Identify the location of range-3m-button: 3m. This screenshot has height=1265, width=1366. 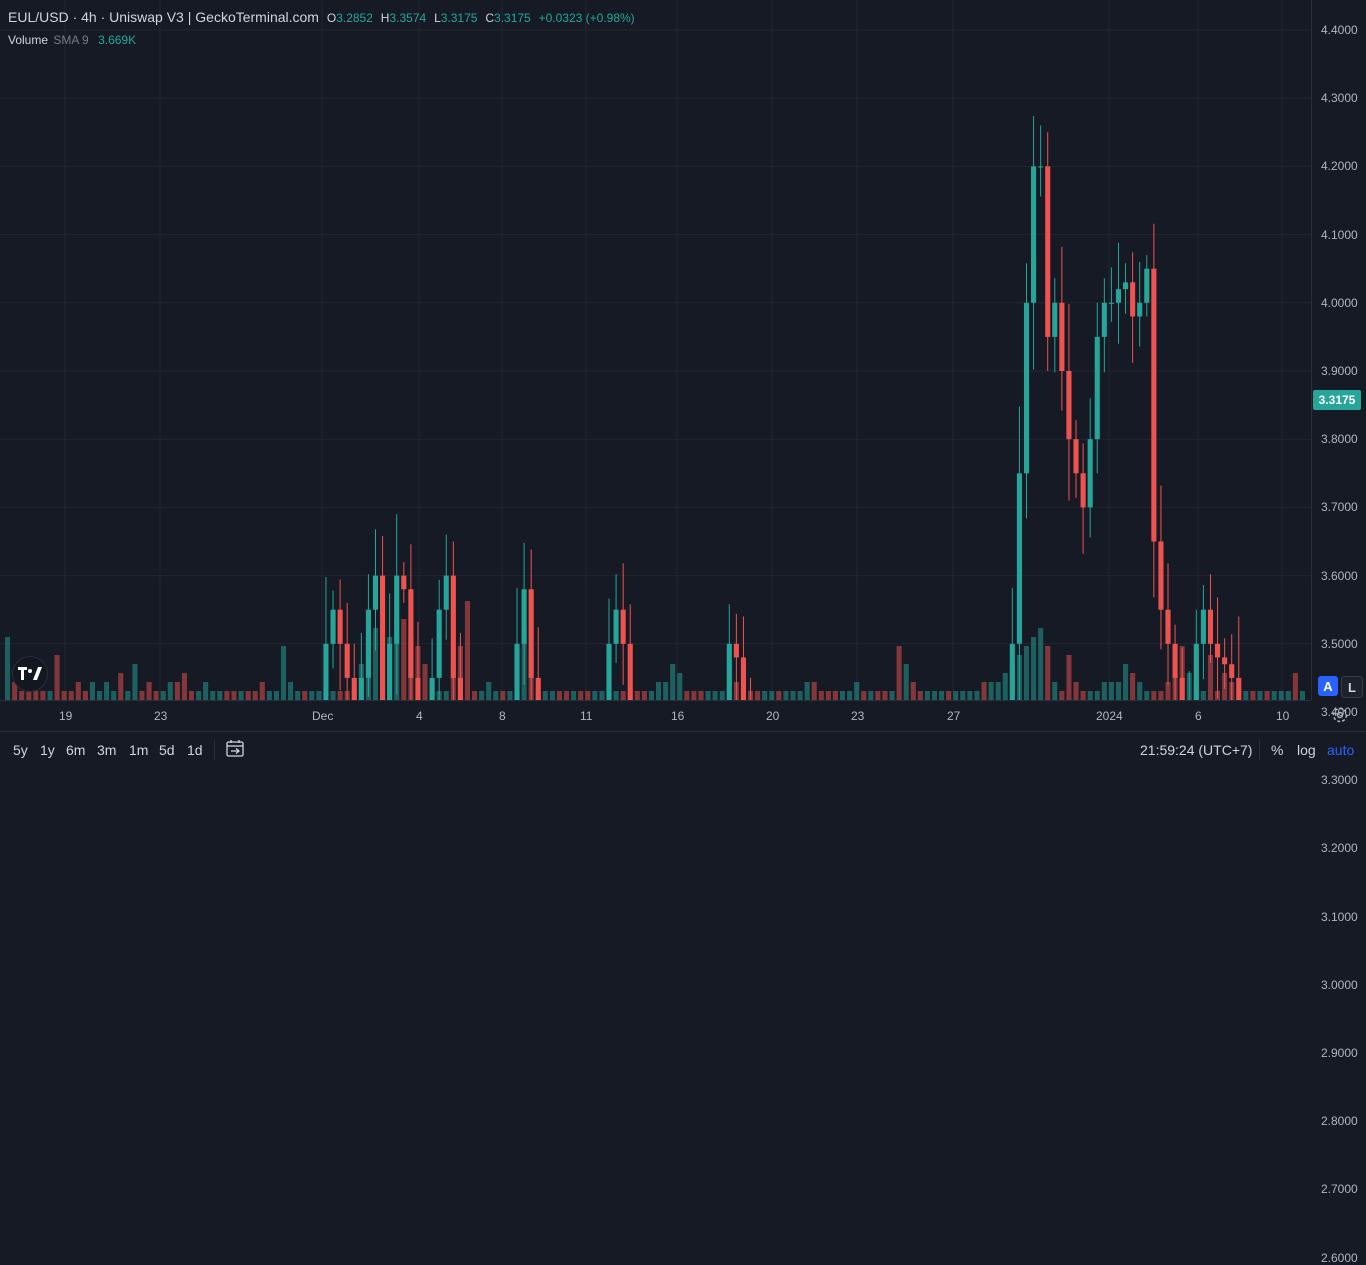
(107, 750).